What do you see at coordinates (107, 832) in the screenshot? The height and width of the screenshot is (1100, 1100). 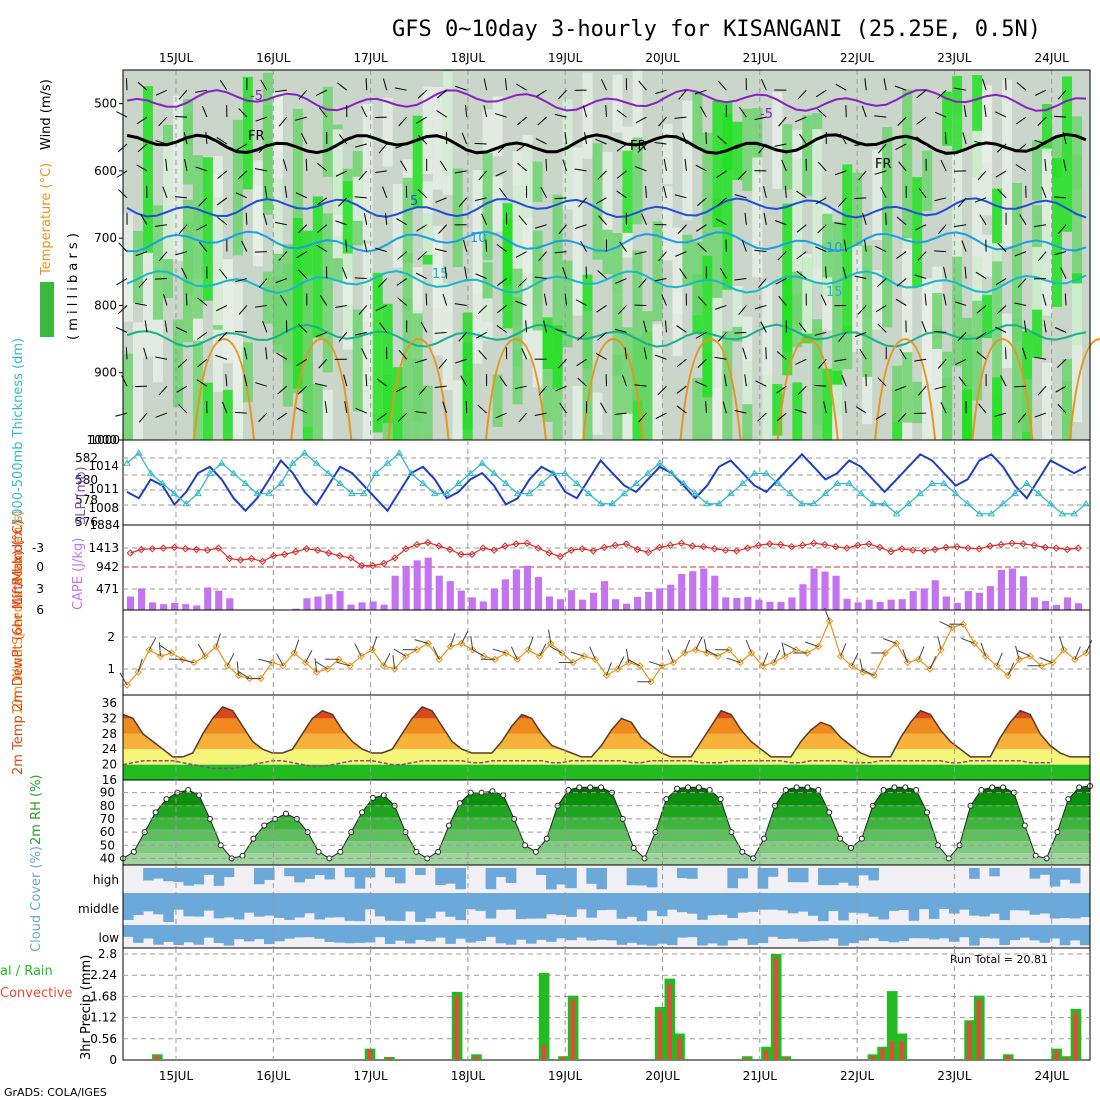 I see `rh-tick: 60` at bounding box center [107, 832].